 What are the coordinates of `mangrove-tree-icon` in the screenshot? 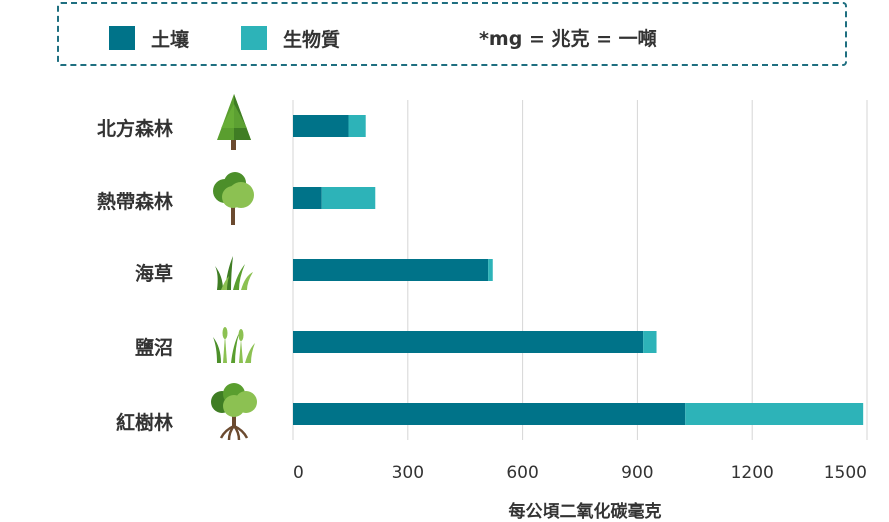 It's located at (234, 412).